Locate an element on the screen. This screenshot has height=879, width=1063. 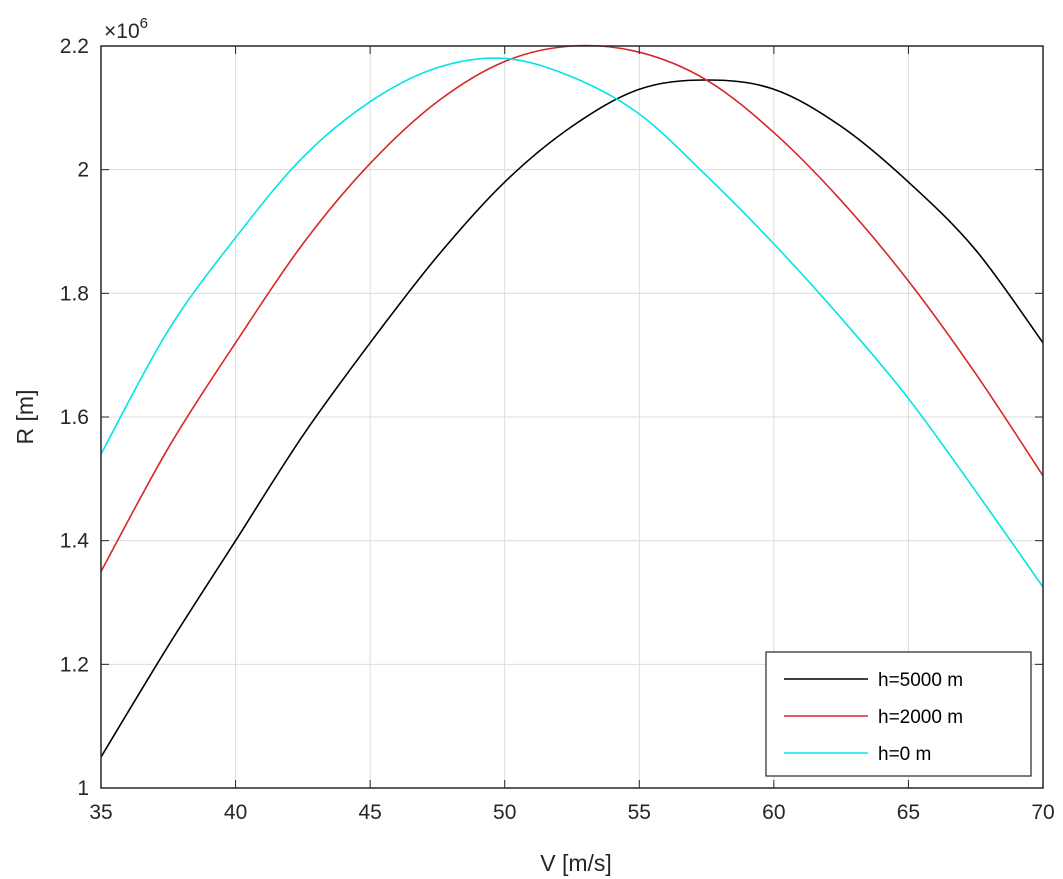
legend-entry-label: h=0 m is located at coordinates (904, 754).